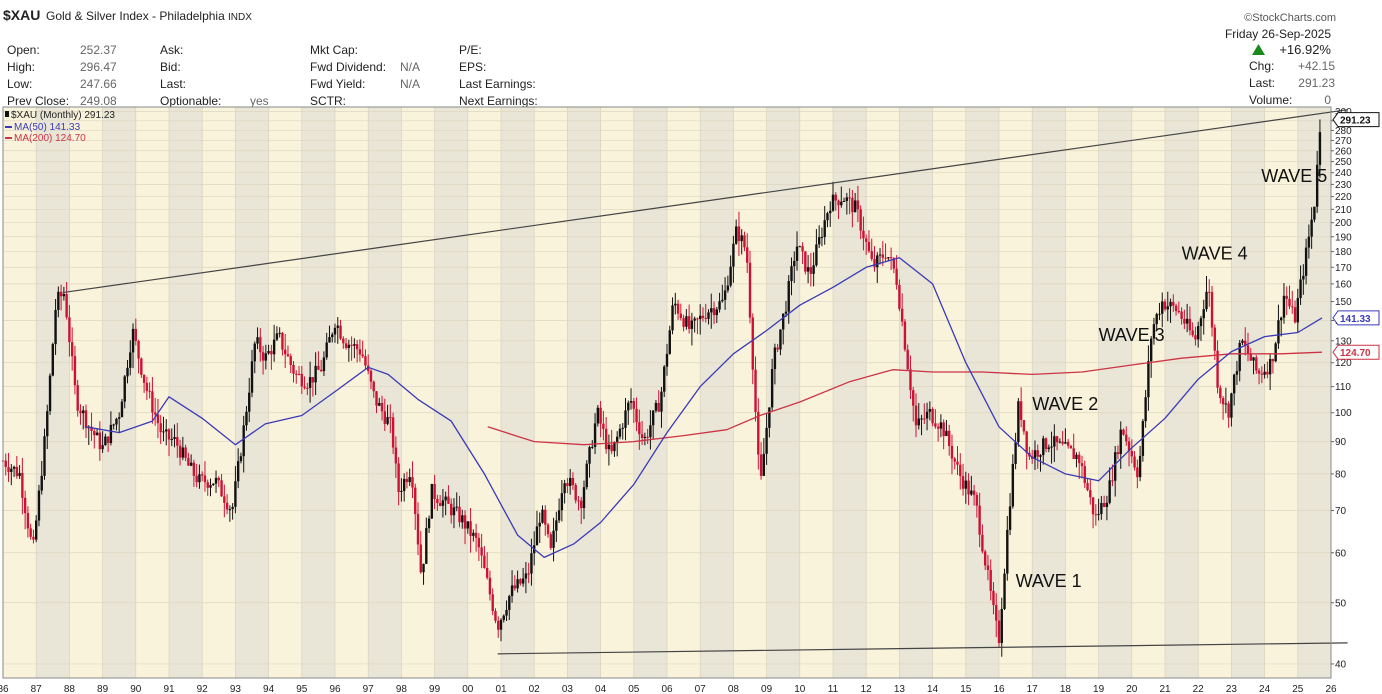 This screenshot has height=694, width=1382. What do you see at coordinates (1327, 100) in the screenshot?
I see `volume-value: 0` at bounding box center [1327, 100].